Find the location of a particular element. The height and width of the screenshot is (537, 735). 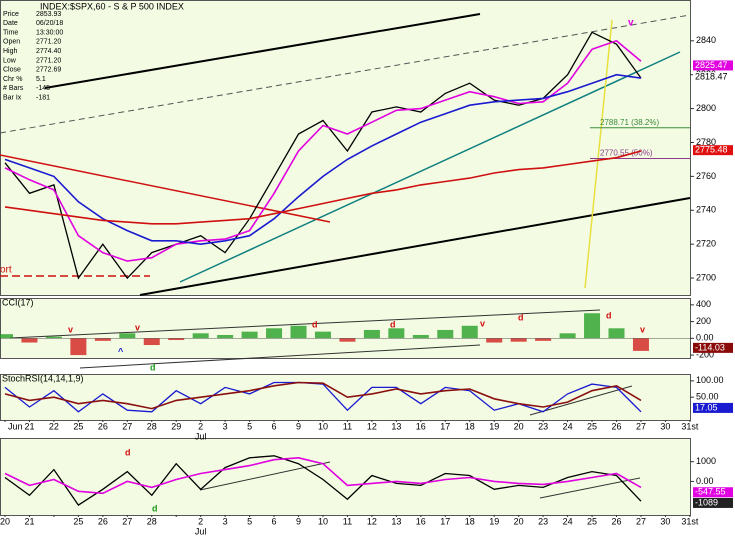

info-value: 2772.69 is located at coordinates (48, 70).